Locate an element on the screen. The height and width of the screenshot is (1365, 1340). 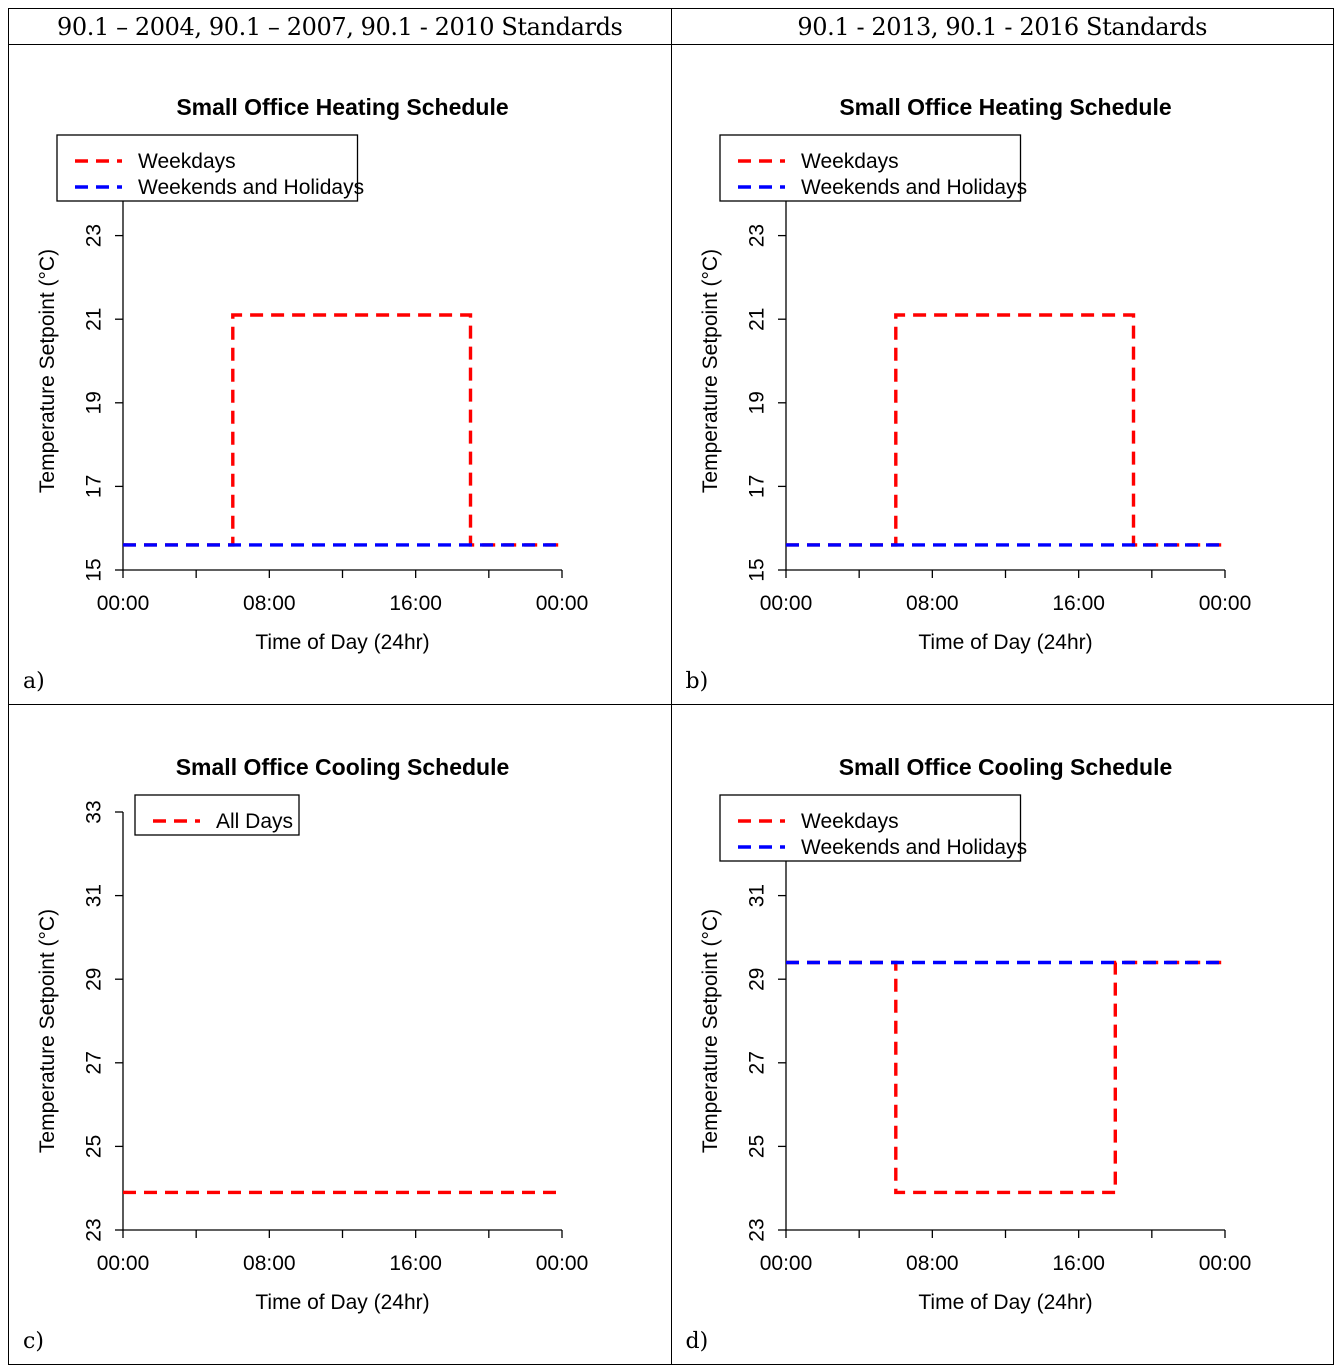
panel-label-c: c) is located at coordinates (33, 1341).